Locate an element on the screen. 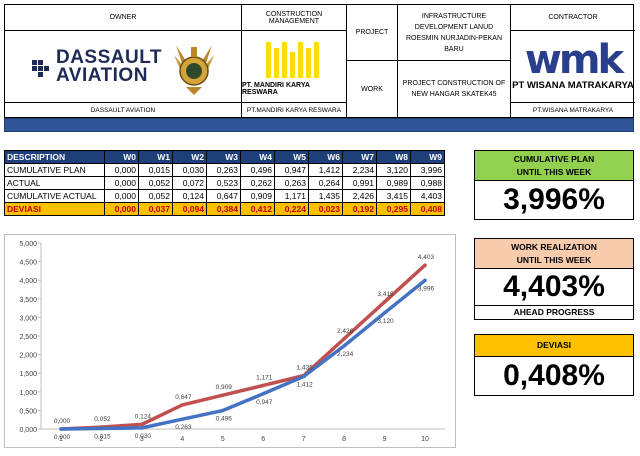  table-cell: 0,989 is located at coordinates (393, 183).